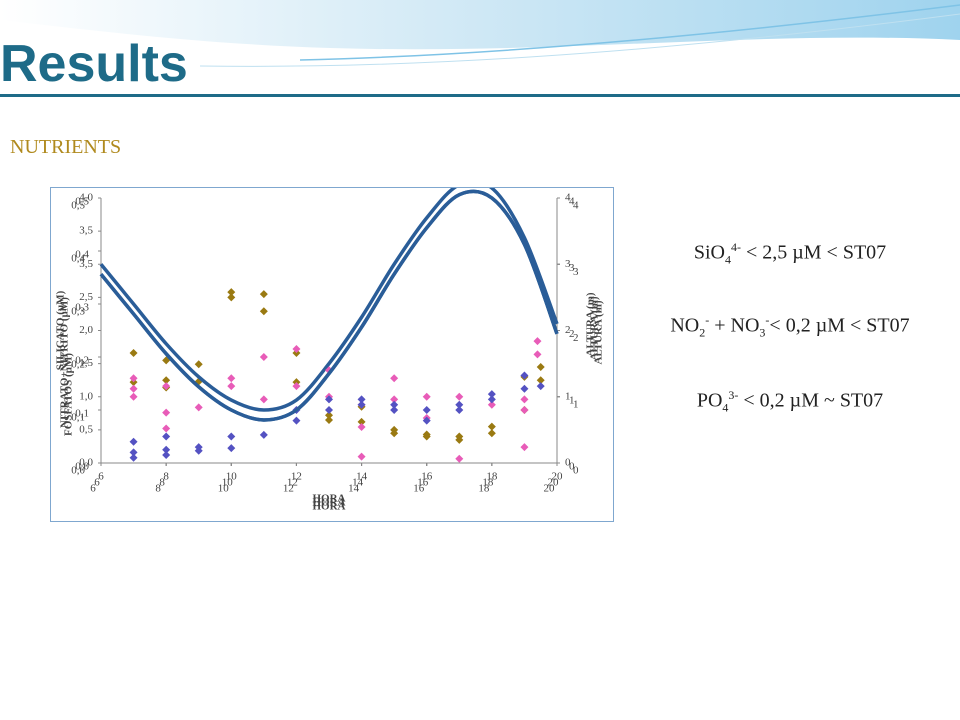 The image size is (960, 720). Describe the element at coordinates (727, 259) in the screenshot. I see `statement-sub: 4` at that location.